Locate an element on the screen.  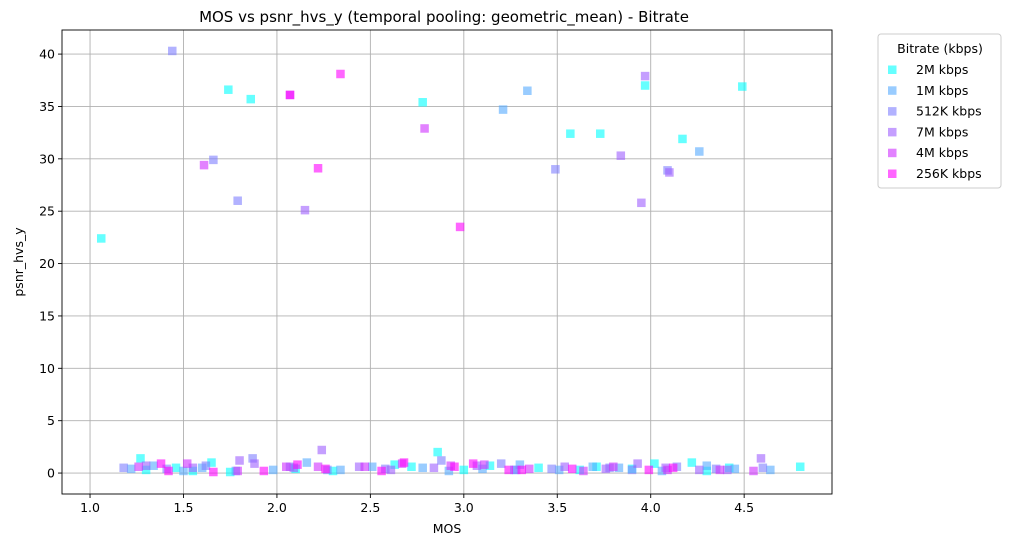
legend-label: 256K kbps is located at coordinates (949, 173).